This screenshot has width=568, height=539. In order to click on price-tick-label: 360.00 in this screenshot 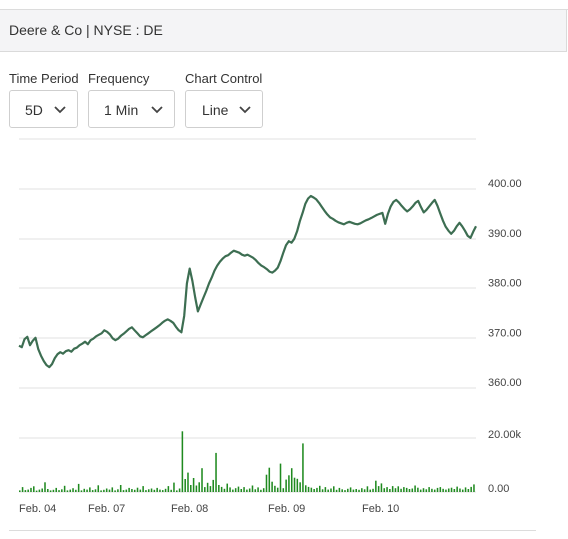, I will do `click(505, 383)`.